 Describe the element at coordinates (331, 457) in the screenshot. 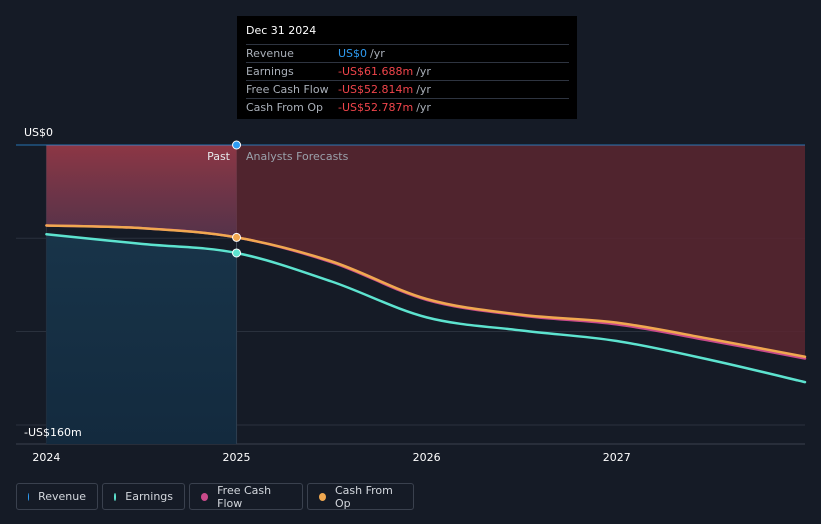

I see `x-axis-ticks: 2024 2025 2026 2027` at that location.